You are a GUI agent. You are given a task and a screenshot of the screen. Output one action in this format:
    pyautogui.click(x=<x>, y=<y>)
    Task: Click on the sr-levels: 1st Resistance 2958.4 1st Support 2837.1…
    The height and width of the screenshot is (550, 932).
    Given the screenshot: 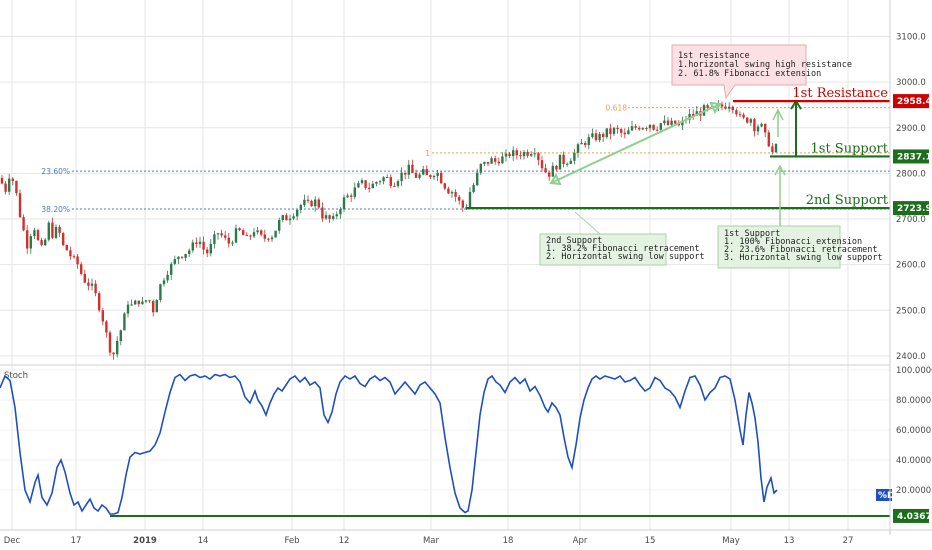 What is the action you would take?
    pyautogui.click(x=699, y=151)
    